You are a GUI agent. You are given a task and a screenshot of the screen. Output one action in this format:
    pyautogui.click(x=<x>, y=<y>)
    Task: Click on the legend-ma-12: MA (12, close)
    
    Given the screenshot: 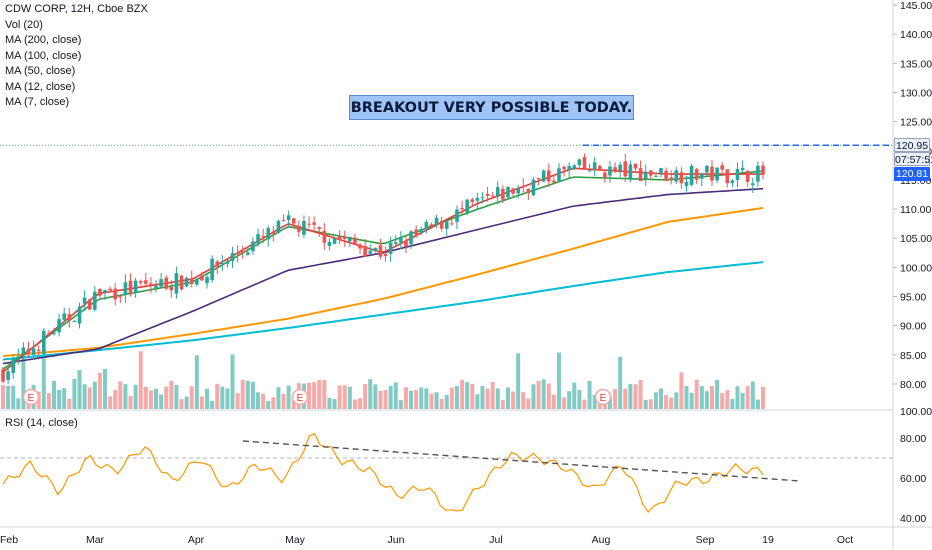 What is the action you would take?
    pyautogui.click(x=40, y=86)
    